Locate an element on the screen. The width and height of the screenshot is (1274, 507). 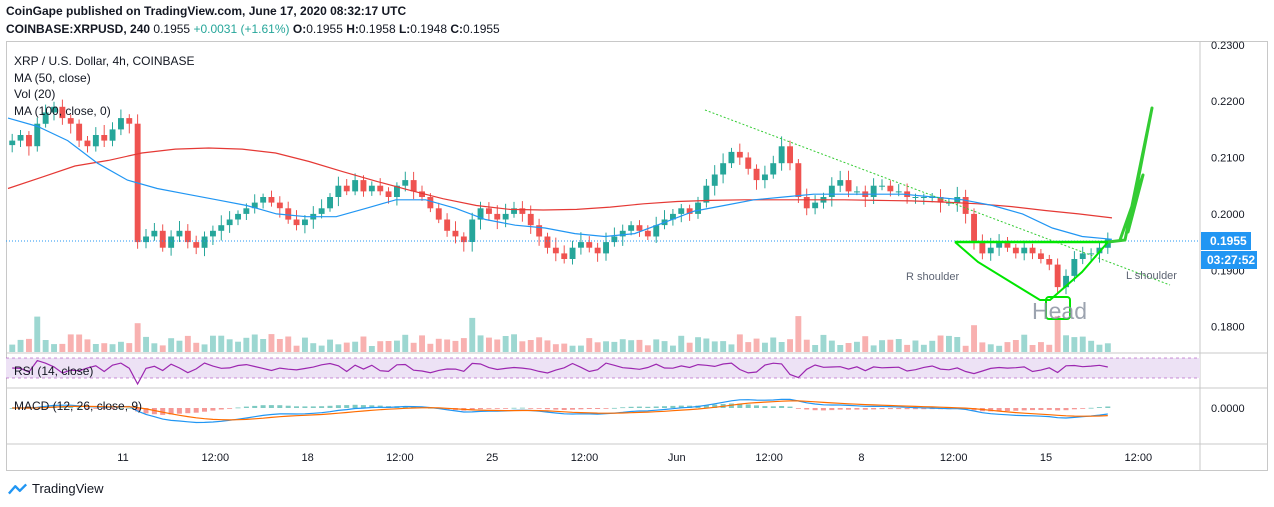
time-tick: 11 is located at coordinates (122, 458).